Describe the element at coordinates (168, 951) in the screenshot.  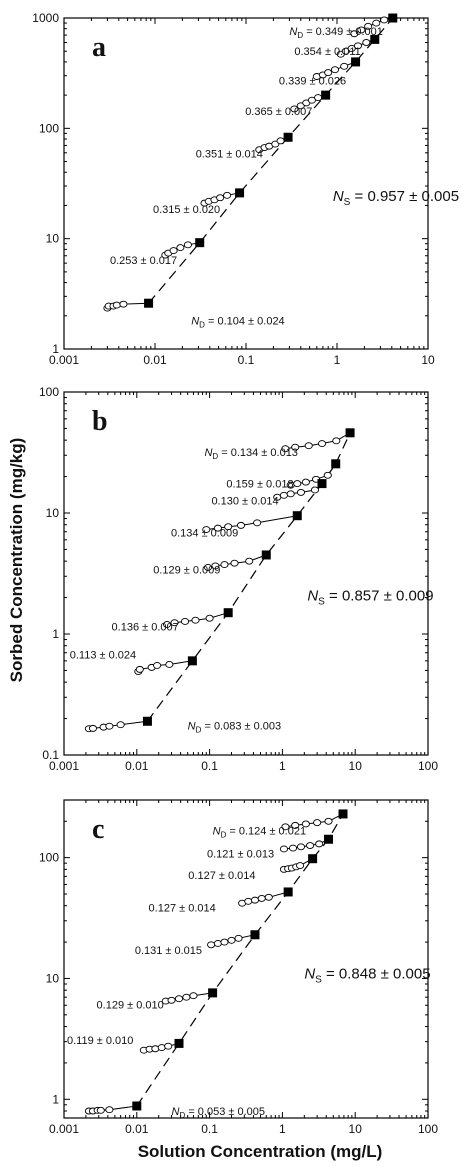
I see `panel-c-nd-label: 0.131 ± 0.015` at that location.